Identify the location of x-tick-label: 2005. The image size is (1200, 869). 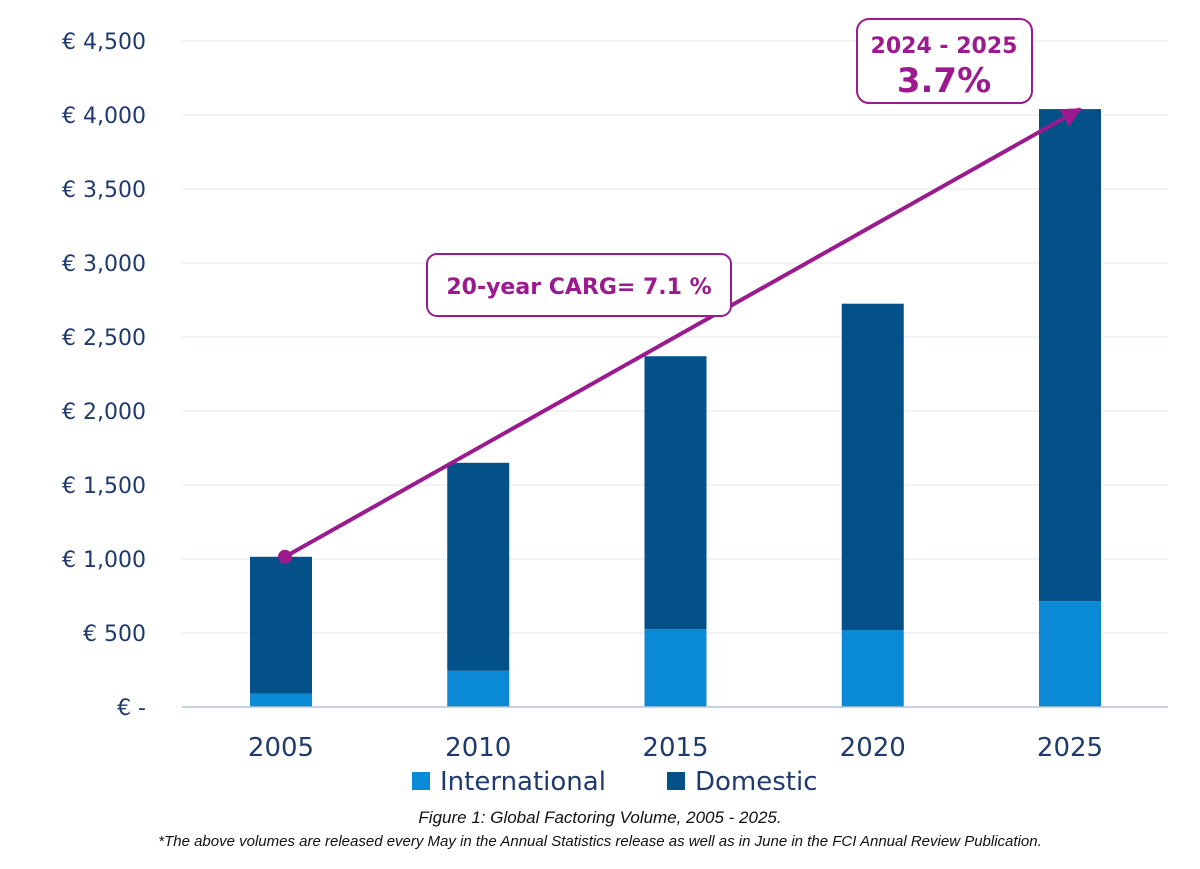
(281, 748).